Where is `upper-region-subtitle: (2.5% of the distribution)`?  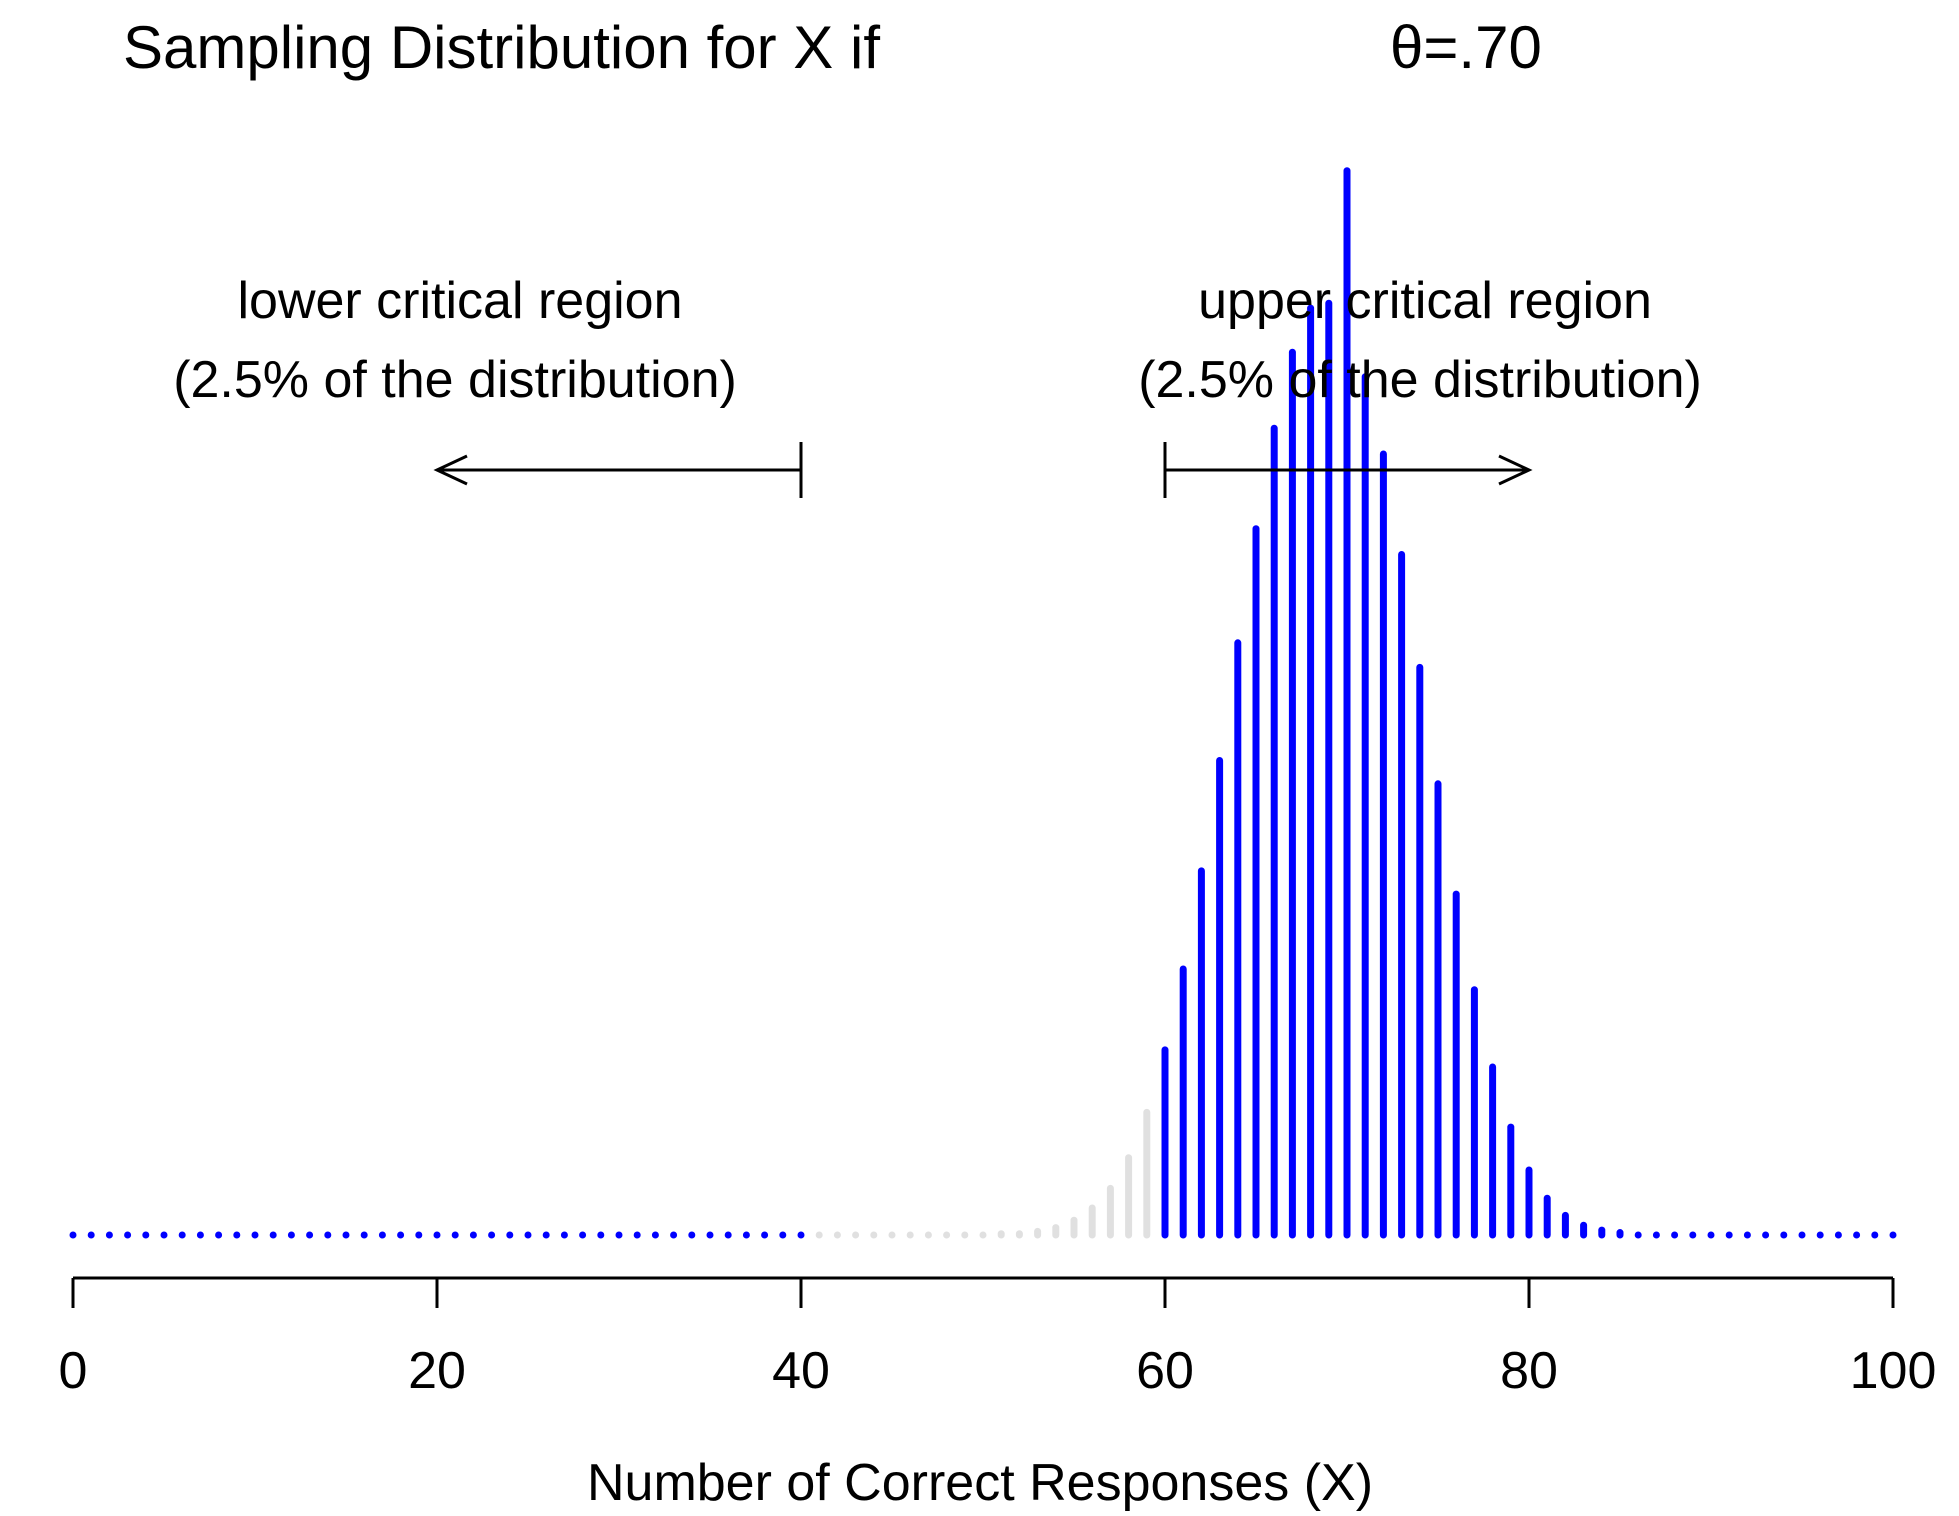
upper-region-subtitle: (2.5% of the distribution) is located at coordinates (1420, 380).